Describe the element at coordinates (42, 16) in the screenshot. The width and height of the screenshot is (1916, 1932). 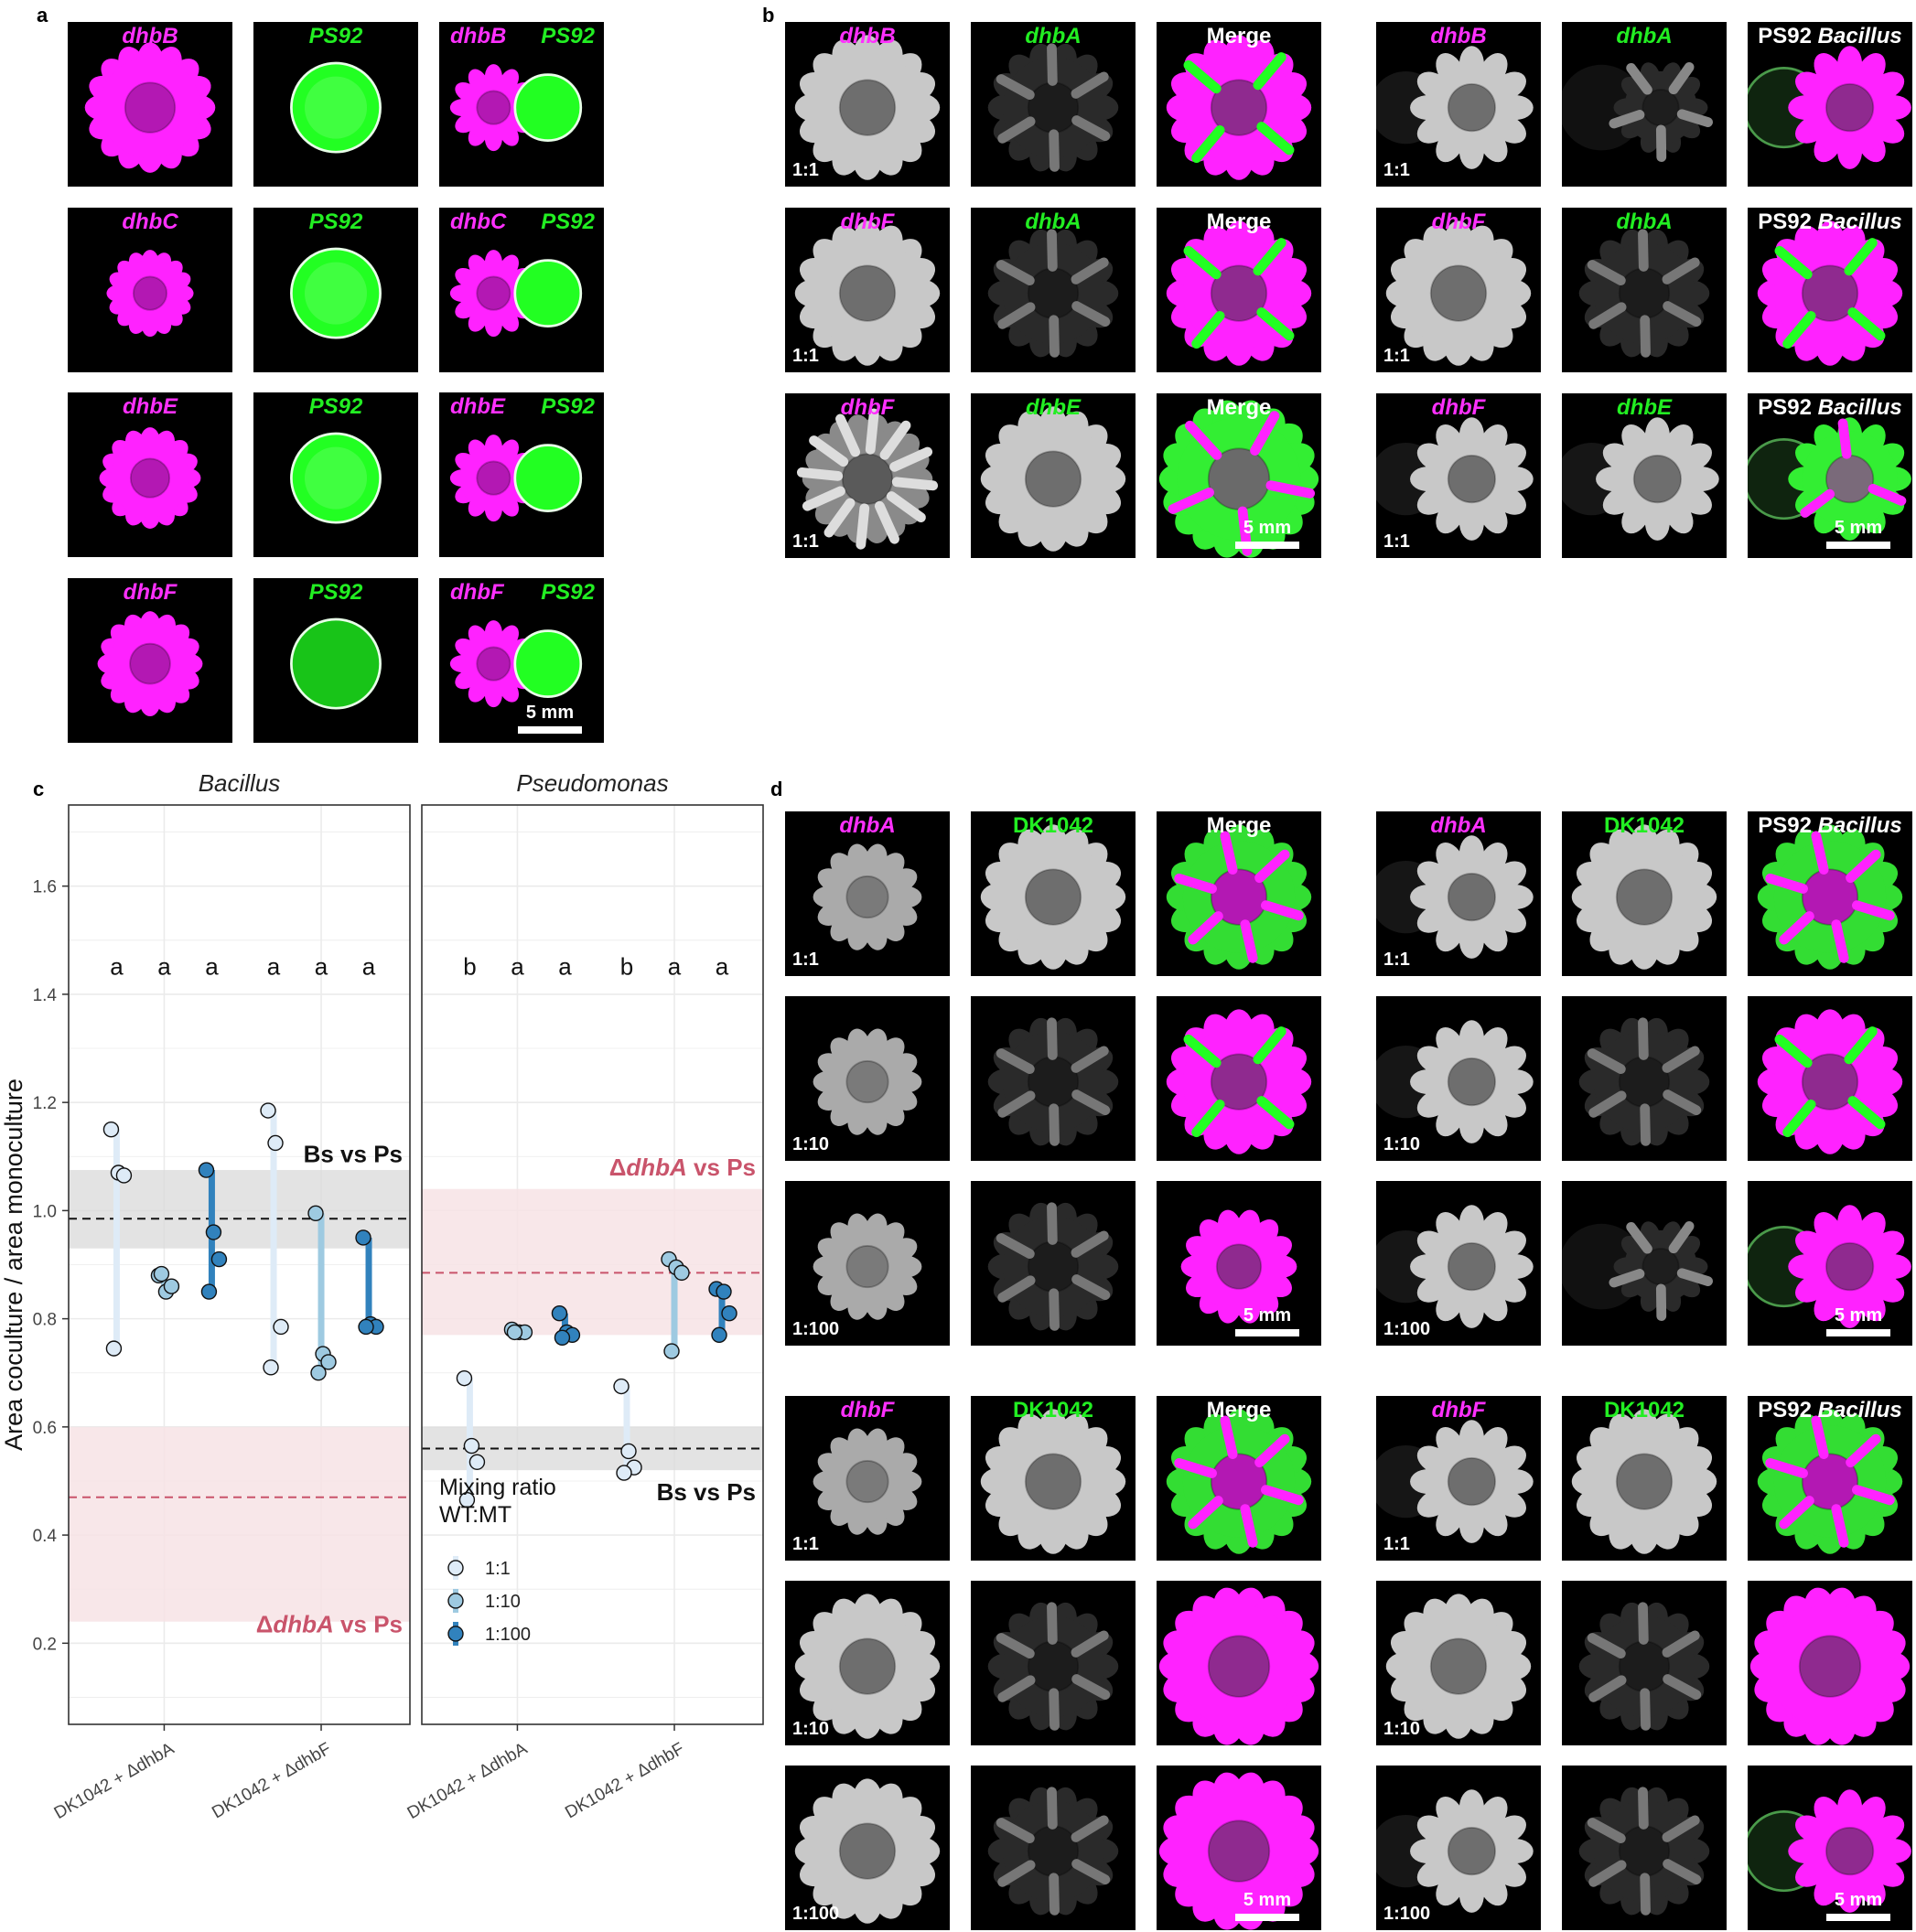
I see `panel-label-a: a` at that location.